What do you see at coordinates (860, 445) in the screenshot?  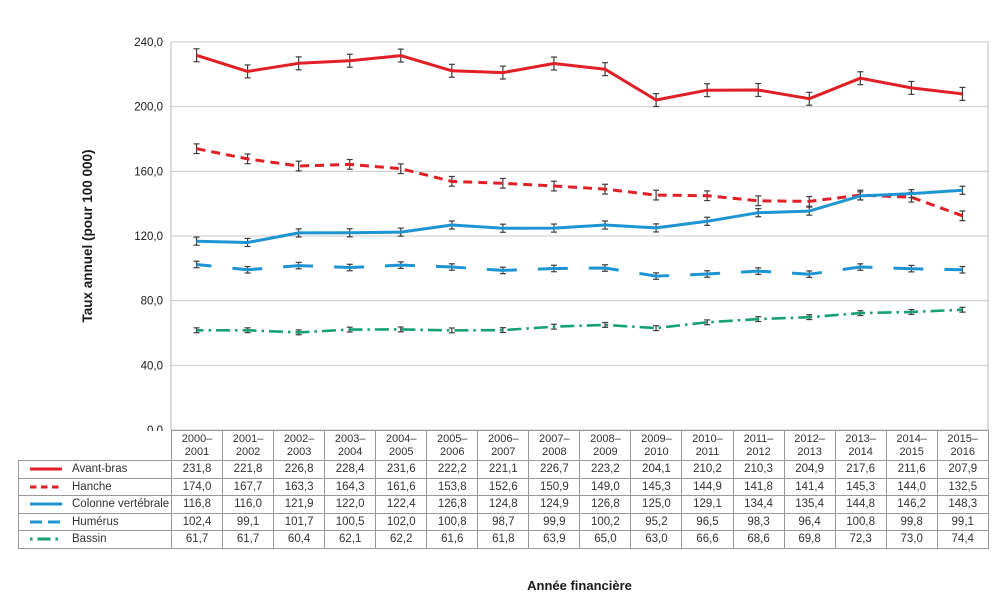 I see `year-header-cell: 2013– 2014` at bounding box center [860, 445].